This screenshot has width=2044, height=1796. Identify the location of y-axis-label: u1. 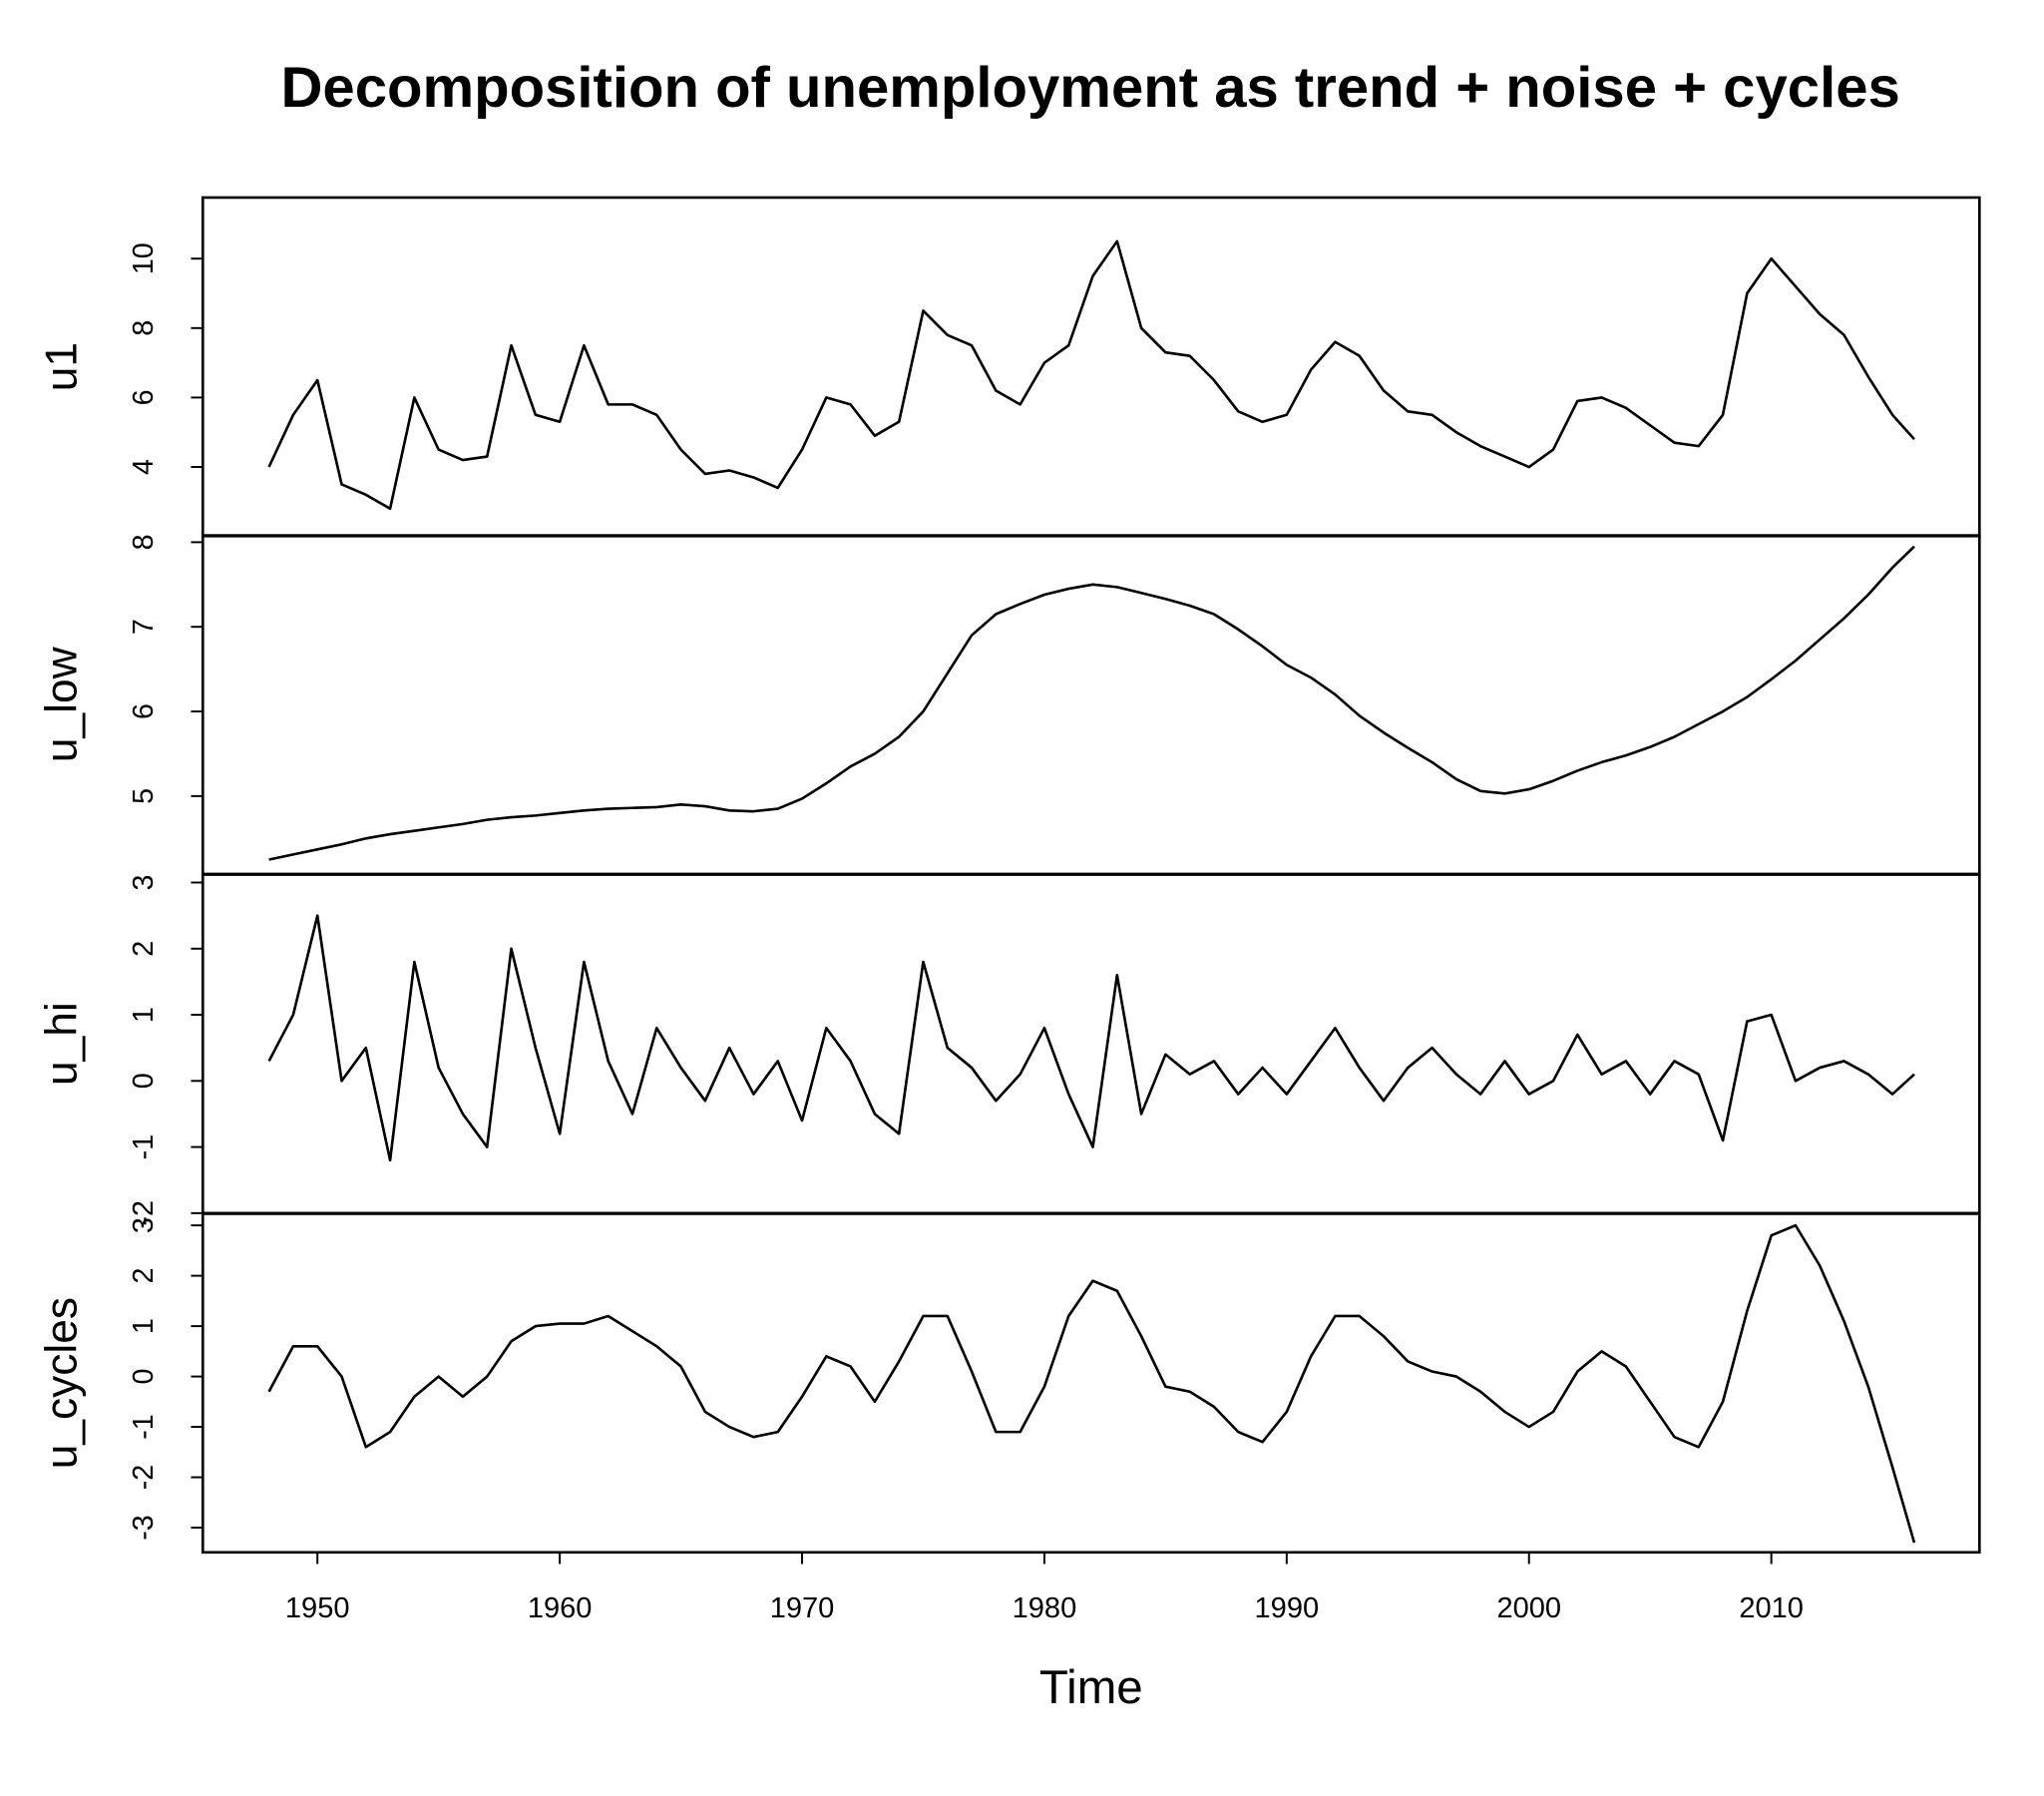
(61, 366).